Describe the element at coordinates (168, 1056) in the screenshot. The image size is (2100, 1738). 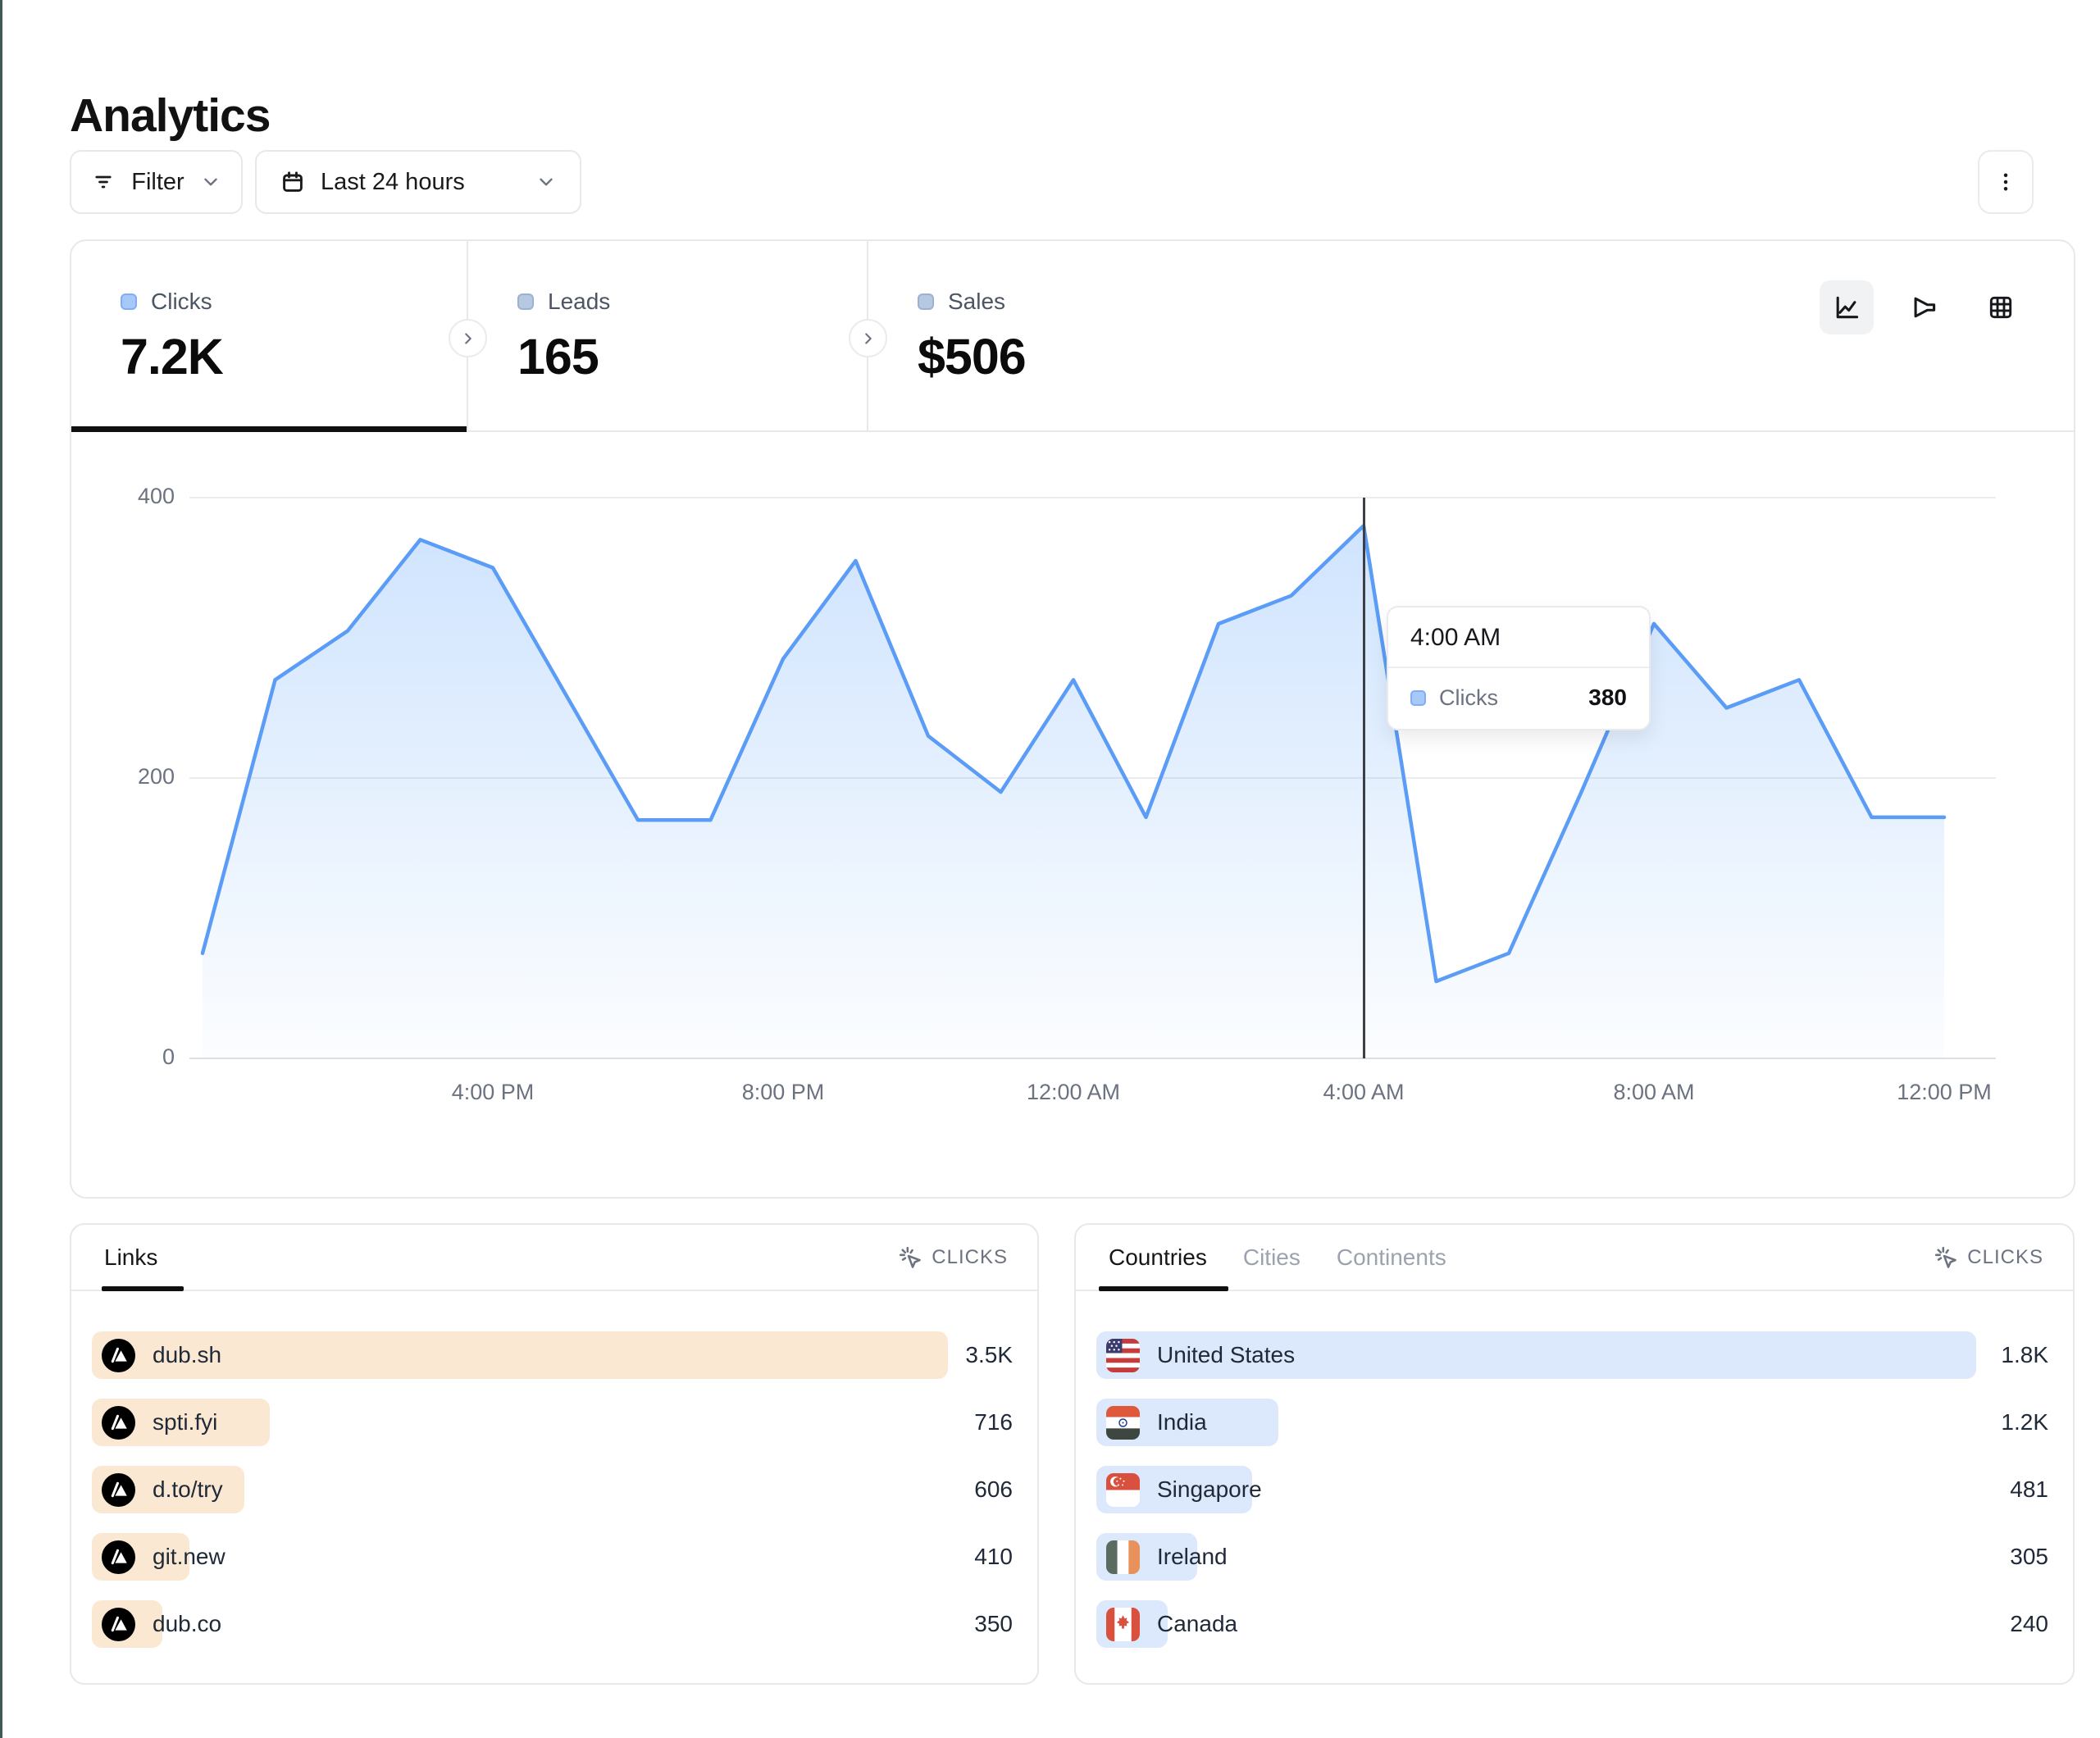
I see `y-axis-tick-0: 0` at that location.